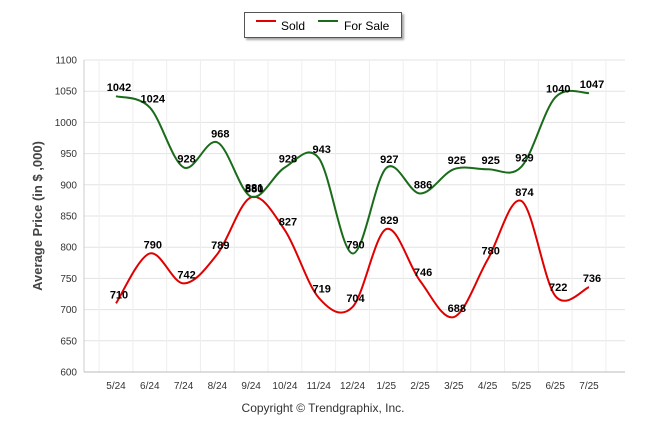  Describe the element at coordinates (555, 386) in the screenshot. I see `x-tick-label: 6/25` at that location.